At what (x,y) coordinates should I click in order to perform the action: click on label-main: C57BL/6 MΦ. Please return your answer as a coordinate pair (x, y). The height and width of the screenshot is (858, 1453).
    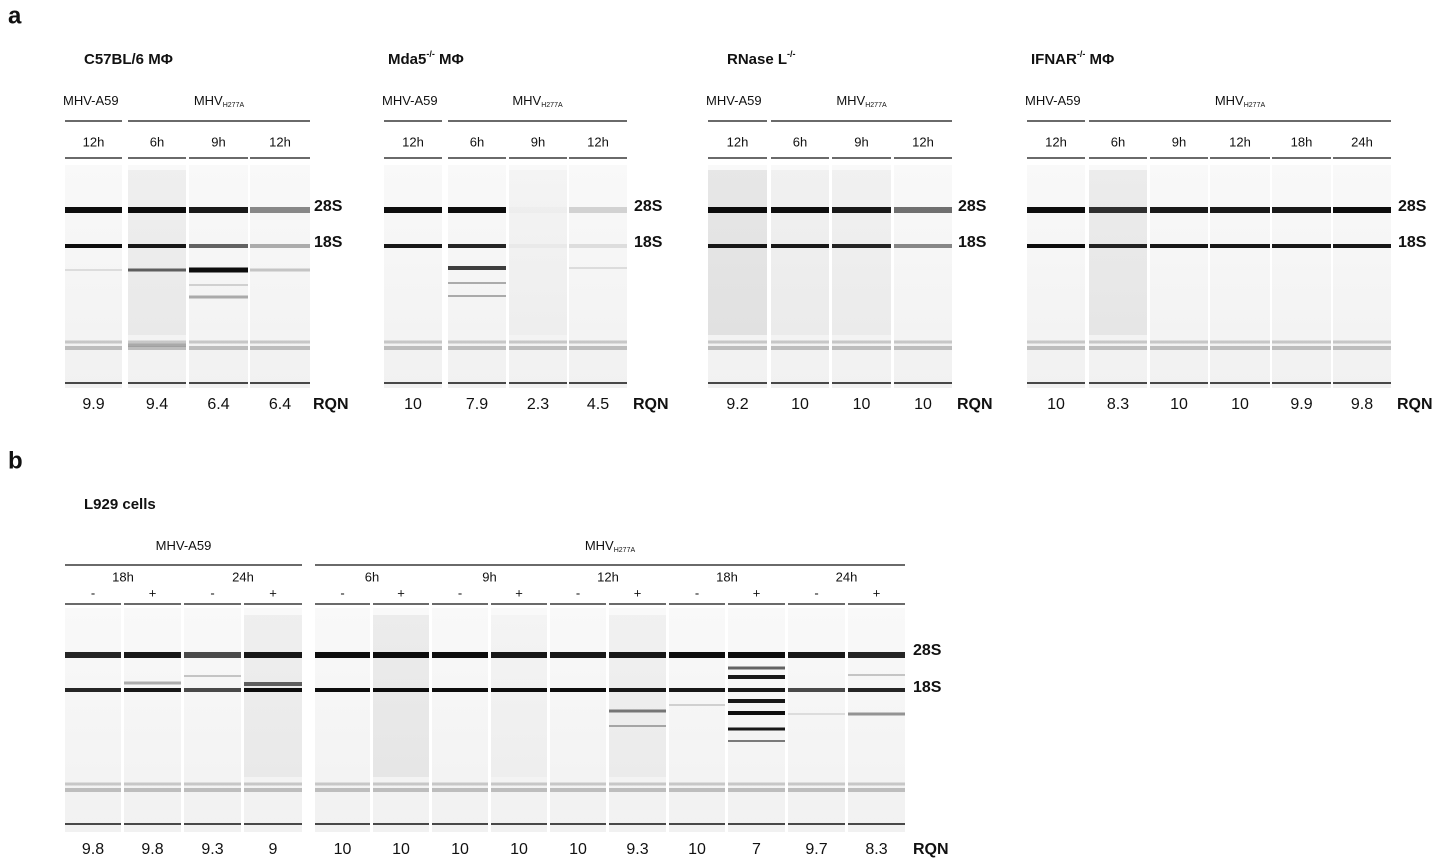
    Looking at the image, I should click on (128, 59).